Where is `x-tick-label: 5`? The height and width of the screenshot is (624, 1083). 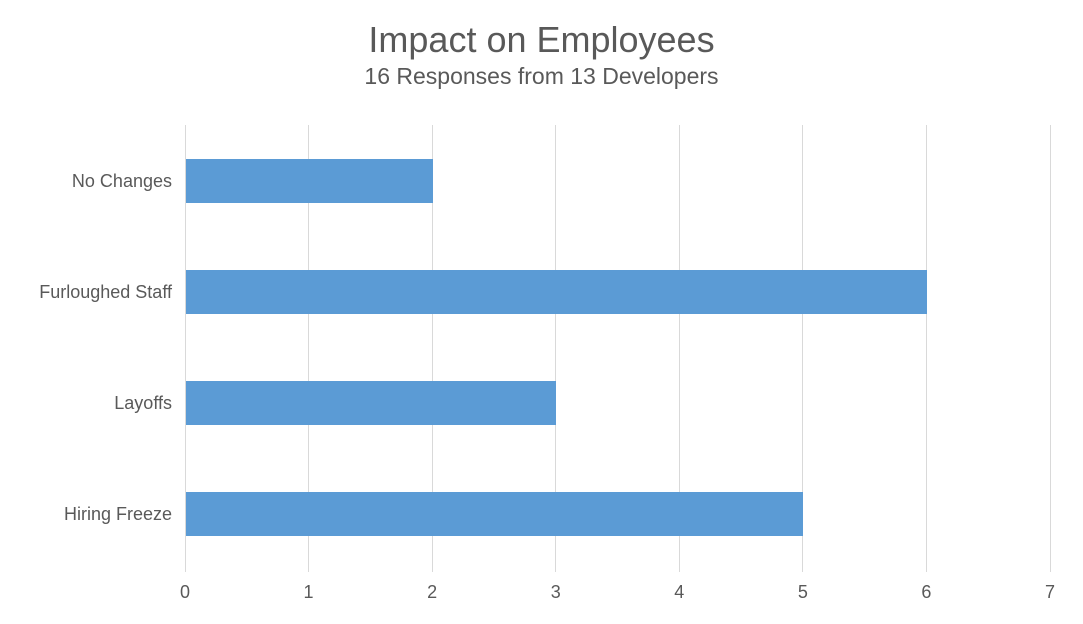 x-tick-label: 5 is located at coordinates (802, 592).